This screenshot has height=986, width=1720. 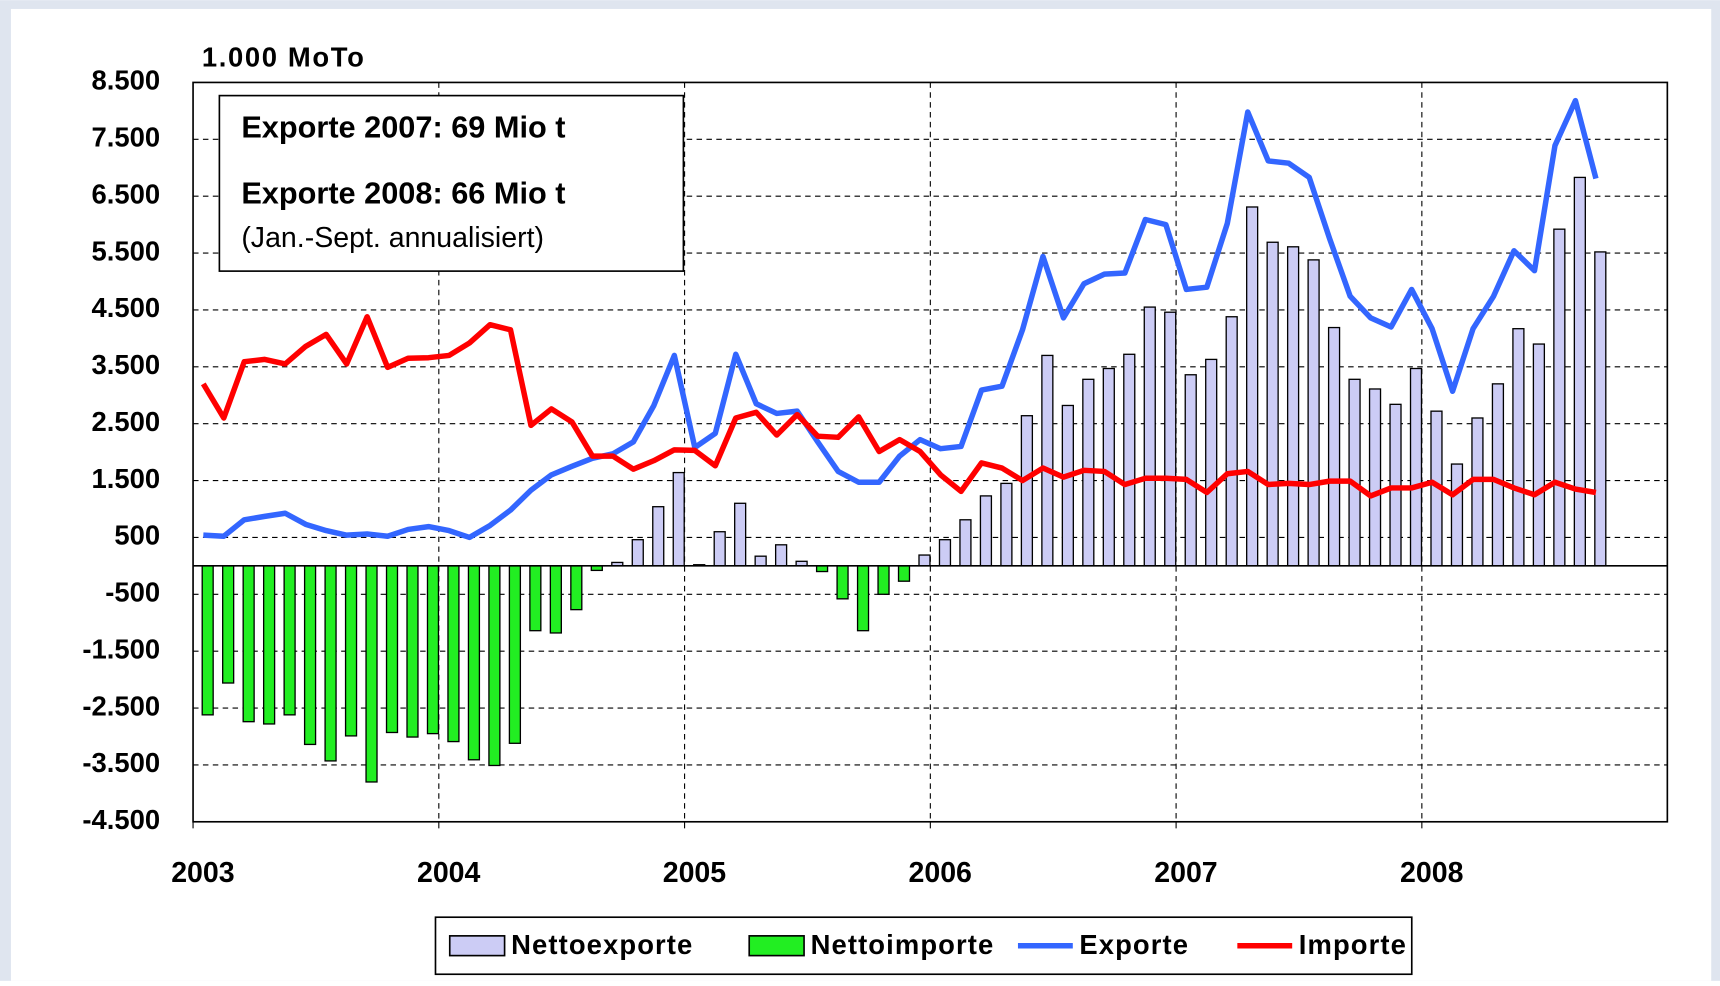 What do you see at coordinates (126, 307) in the screenshot?
I see `y-tick-label: 4.500` at bounding box center [126, 307].